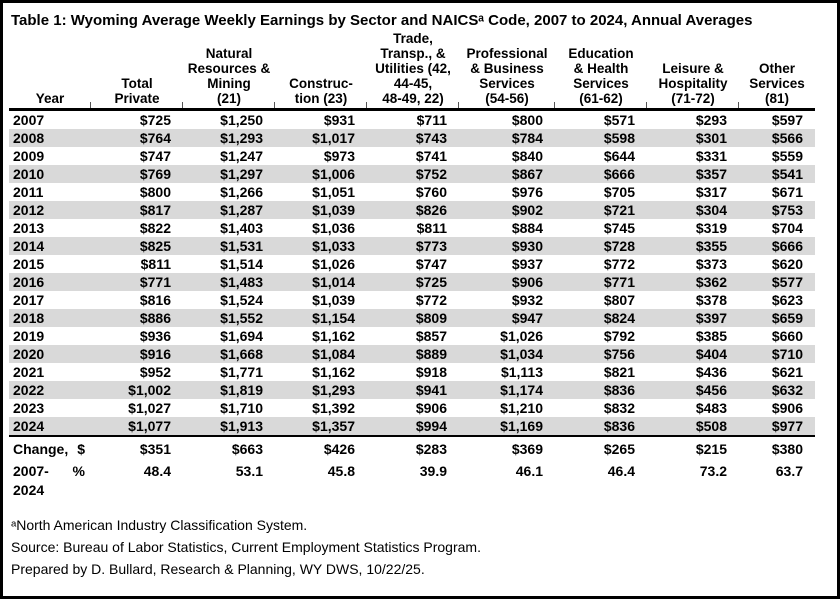  I want to click on value-cell: $1,017, so click(333, 138).